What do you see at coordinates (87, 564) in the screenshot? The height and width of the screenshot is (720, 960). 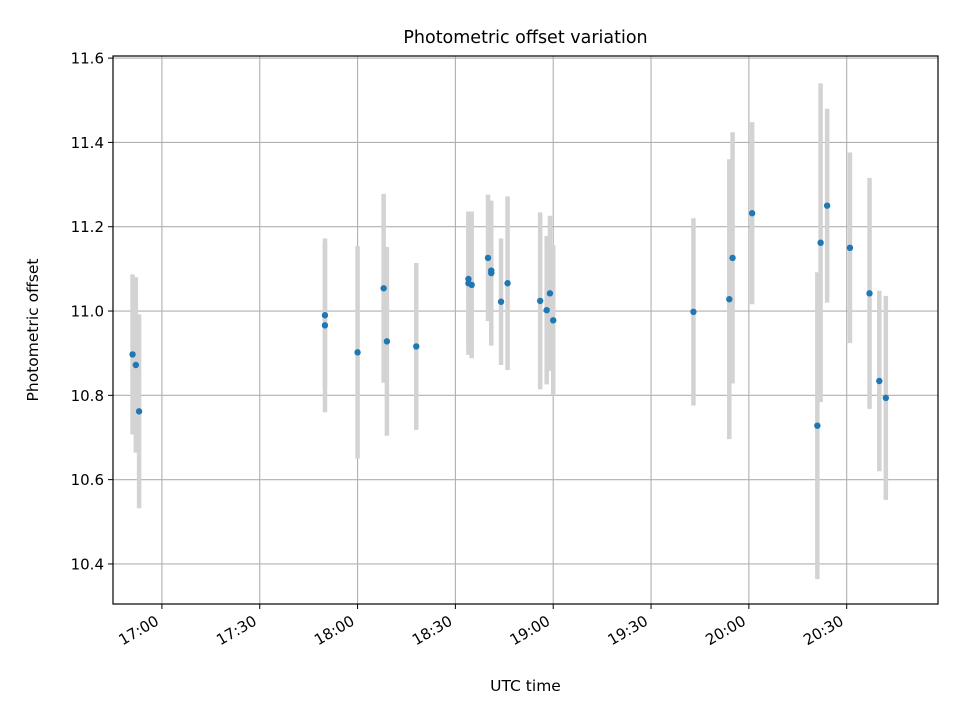 I see `y-tick-label: 10.4` at bounding box center [87, 564].